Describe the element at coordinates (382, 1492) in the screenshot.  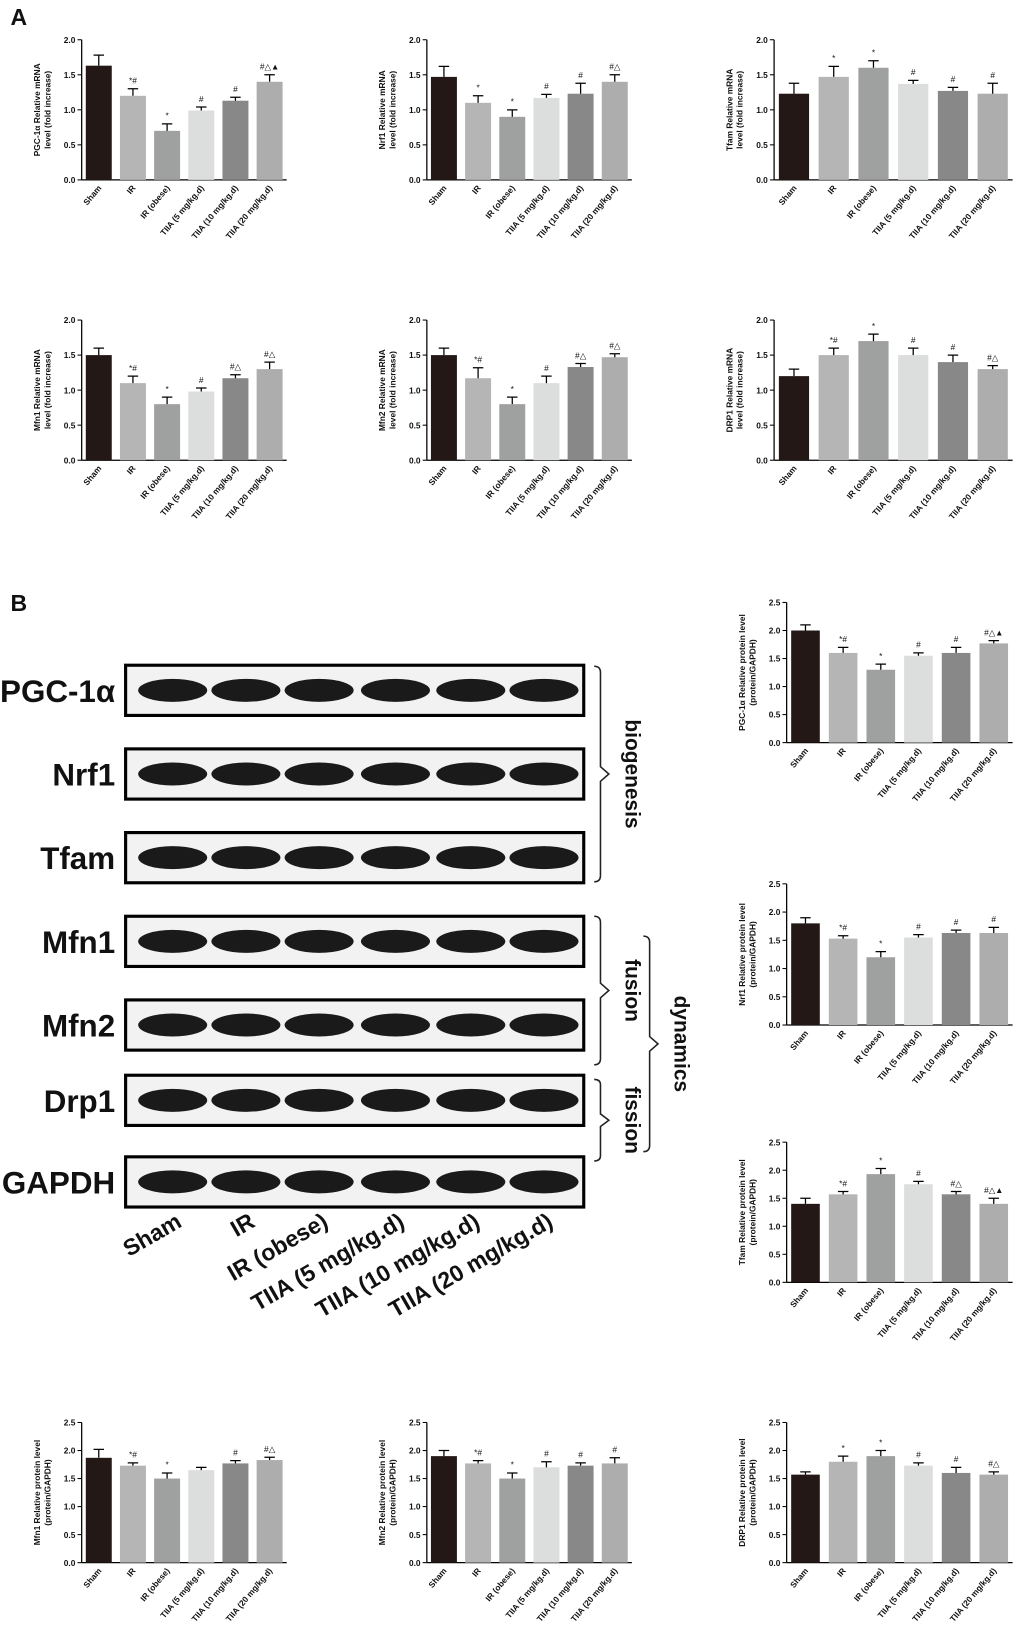
I see `y-axis-label: Mfn2 Relative protein level` at that location.